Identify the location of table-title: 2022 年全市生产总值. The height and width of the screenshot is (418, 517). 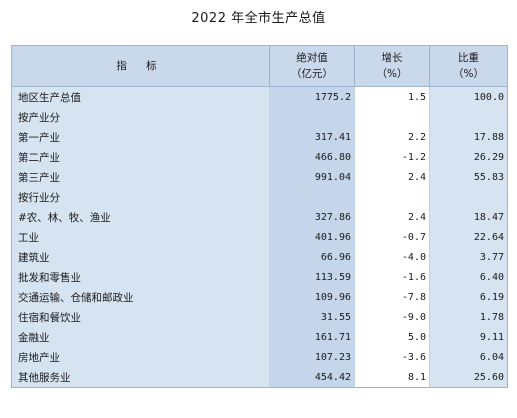
(258, 18).